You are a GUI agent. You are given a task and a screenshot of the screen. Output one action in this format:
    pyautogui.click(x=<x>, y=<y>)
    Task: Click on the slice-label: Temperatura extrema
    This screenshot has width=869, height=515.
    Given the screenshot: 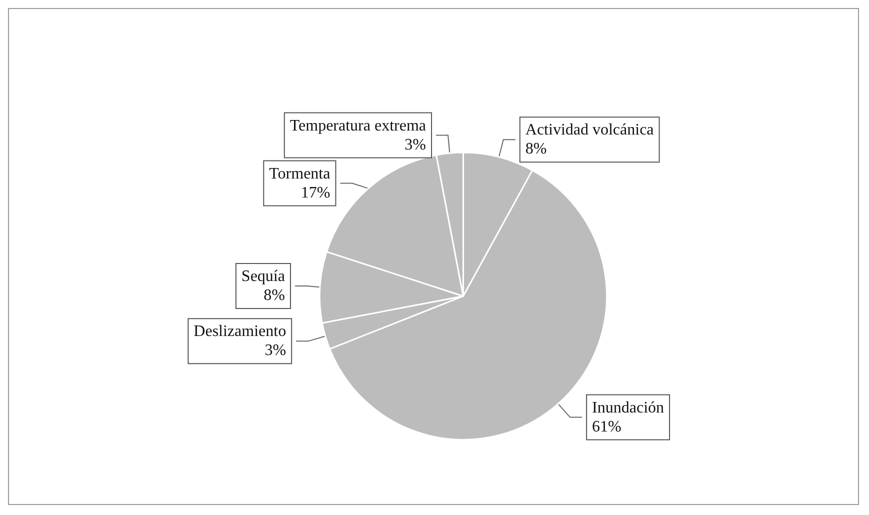 What is the action you would take?
    pyautogui.click(x=358, y=125)
    